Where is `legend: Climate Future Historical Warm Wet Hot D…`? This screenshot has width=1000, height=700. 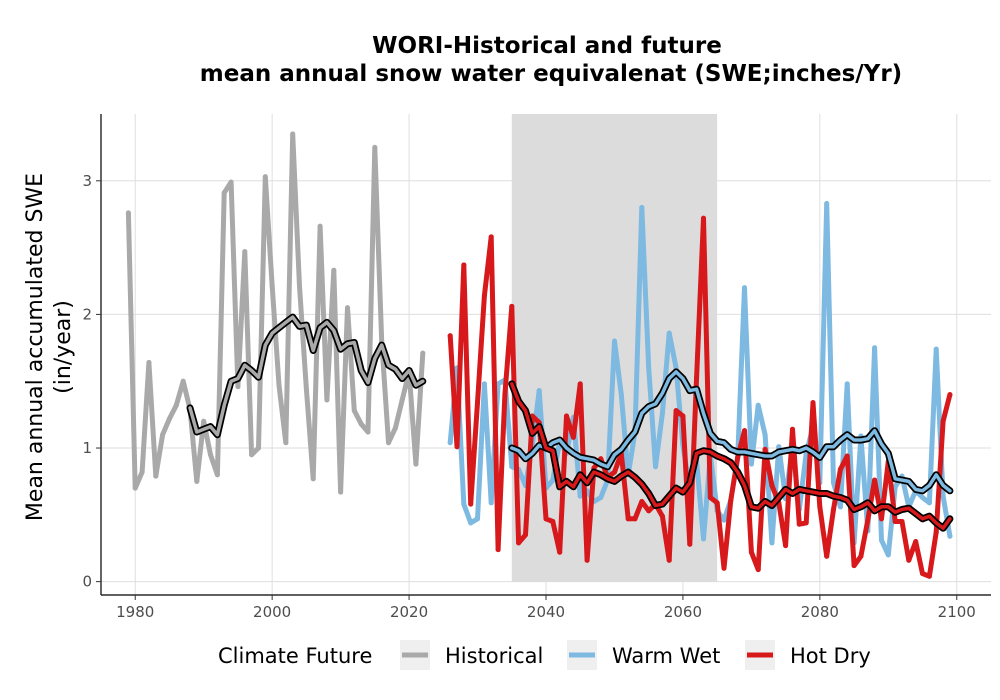 legend: Climate Future Historical Warm Wet Hot D… is located at coordinates (544, 655).